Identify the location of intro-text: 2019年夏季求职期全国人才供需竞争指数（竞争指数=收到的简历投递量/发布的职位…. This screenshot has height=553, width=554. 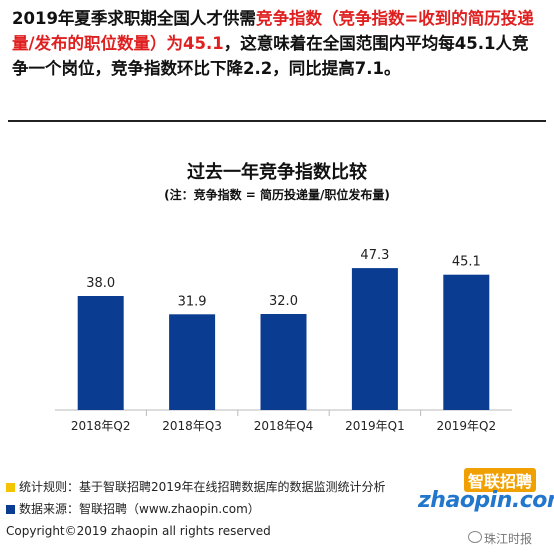
(277, 43).